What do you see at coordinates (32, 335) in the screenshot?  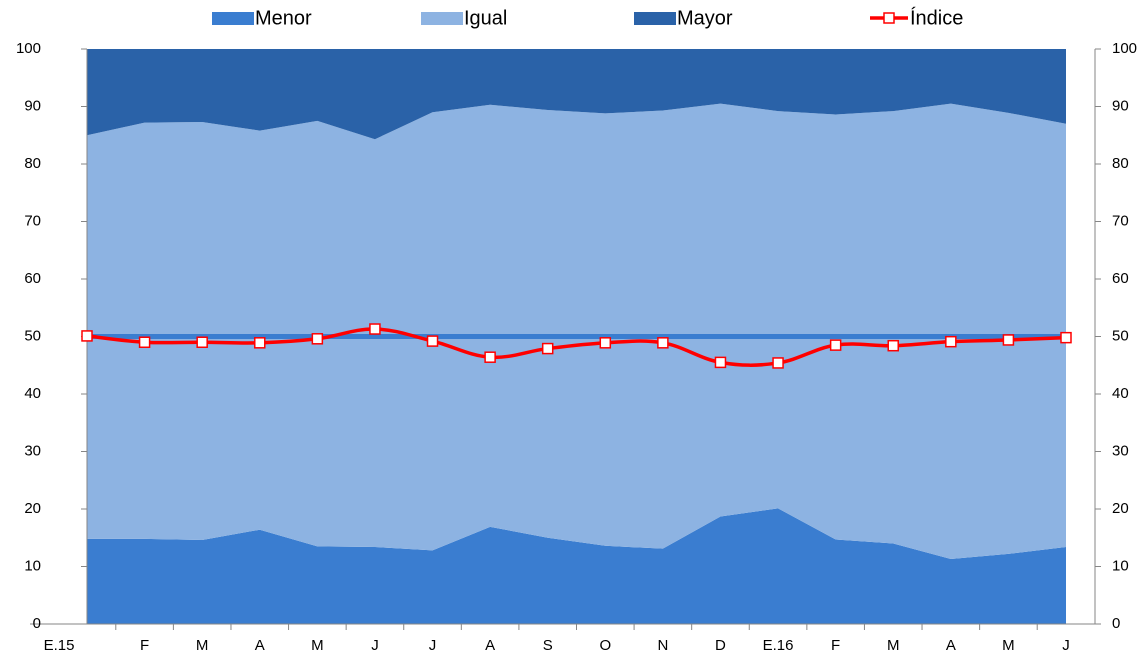 I see `y-tick-label: 50` at bounding box center [32, 335].